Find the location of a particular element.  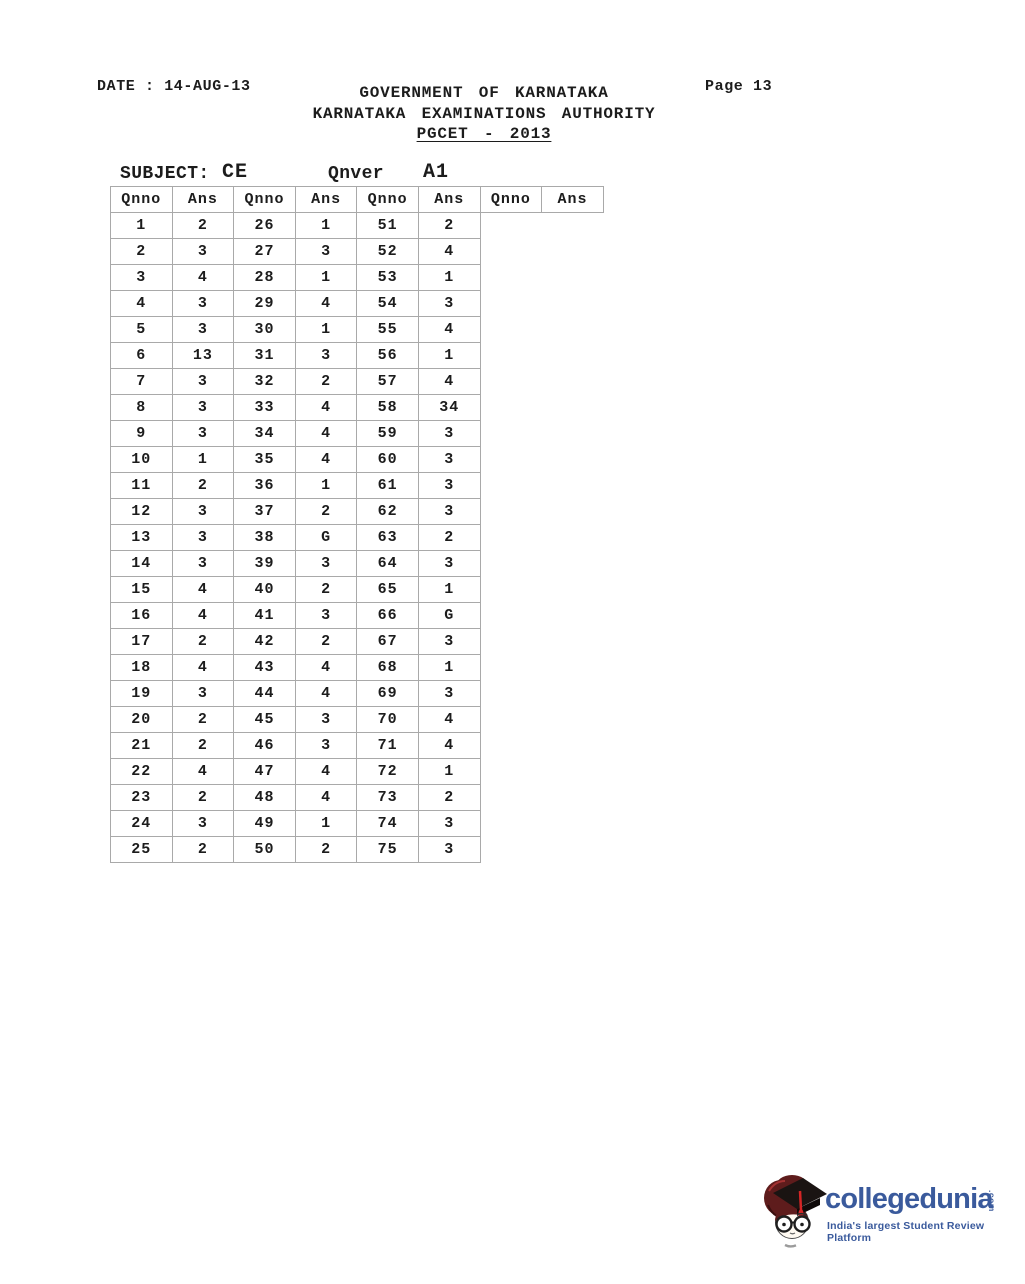

table-row: 19 3 44 4 69 3 is located at coordinates (357, 693).